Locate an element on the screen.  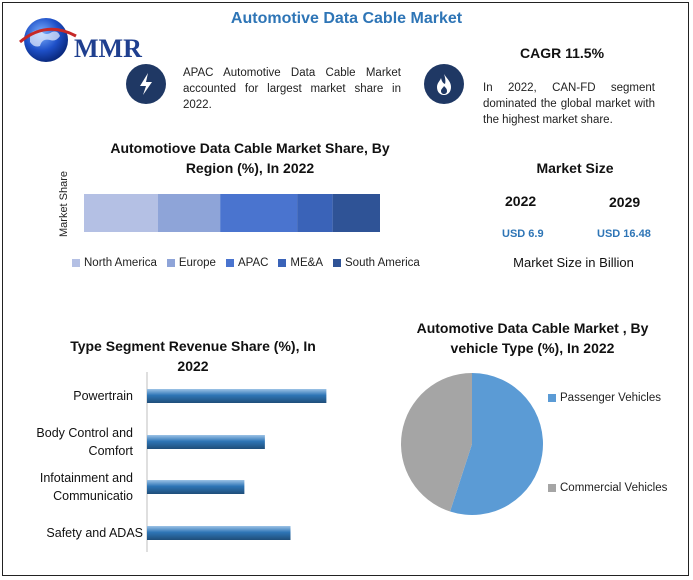
pie-legend-label-commercial: Commercial Vehicles is located at coordinates (614, 488).